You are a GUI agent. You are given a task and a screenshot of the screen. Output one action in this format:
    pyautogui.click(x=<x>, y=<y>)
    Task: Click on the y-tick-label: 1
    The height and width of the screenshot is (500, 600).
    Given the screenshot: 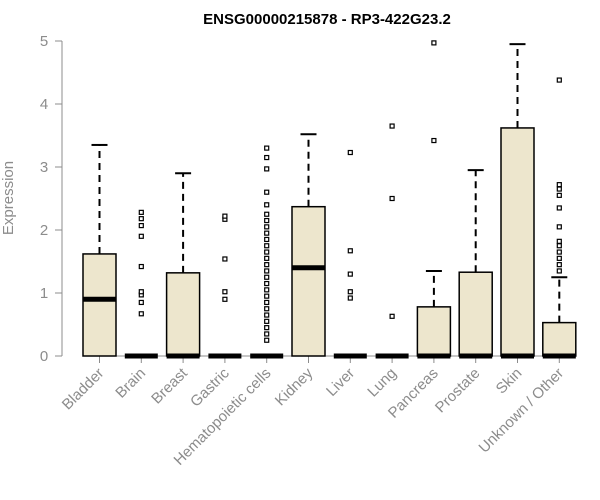 What is the action you would take?
    pyautogui.click(x=44, y=293)
    